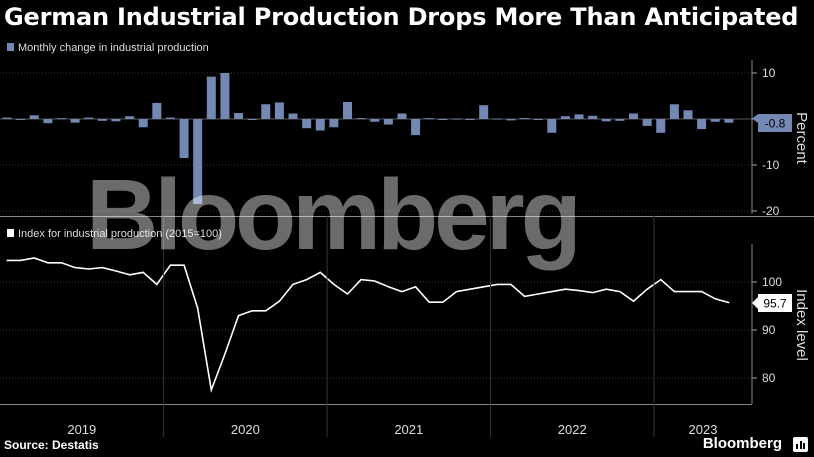 This screenshot has width=814, height=457. Describe the element at coordinates (572, 429) in the screenshot. I see `x-tick-label: 2022` at that location.